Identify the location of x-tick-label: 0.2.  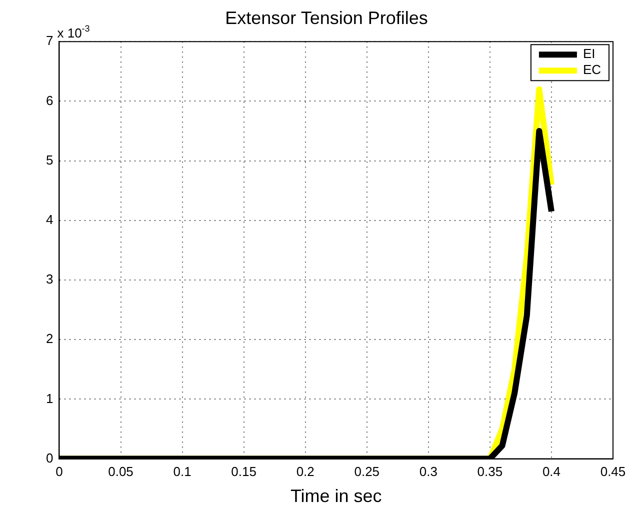
(305, 472).